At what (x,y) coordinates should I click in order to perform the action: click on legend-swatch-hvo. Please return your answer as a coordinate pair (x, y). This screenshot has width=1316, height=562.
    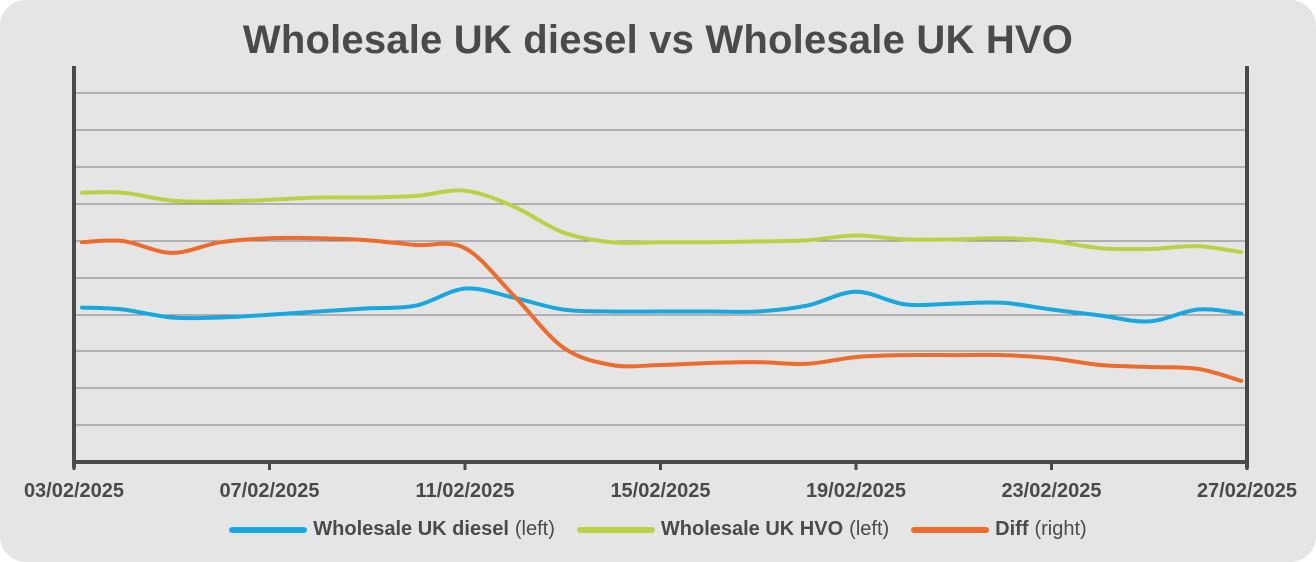
    Looking at the image, I should click on (615, 529).